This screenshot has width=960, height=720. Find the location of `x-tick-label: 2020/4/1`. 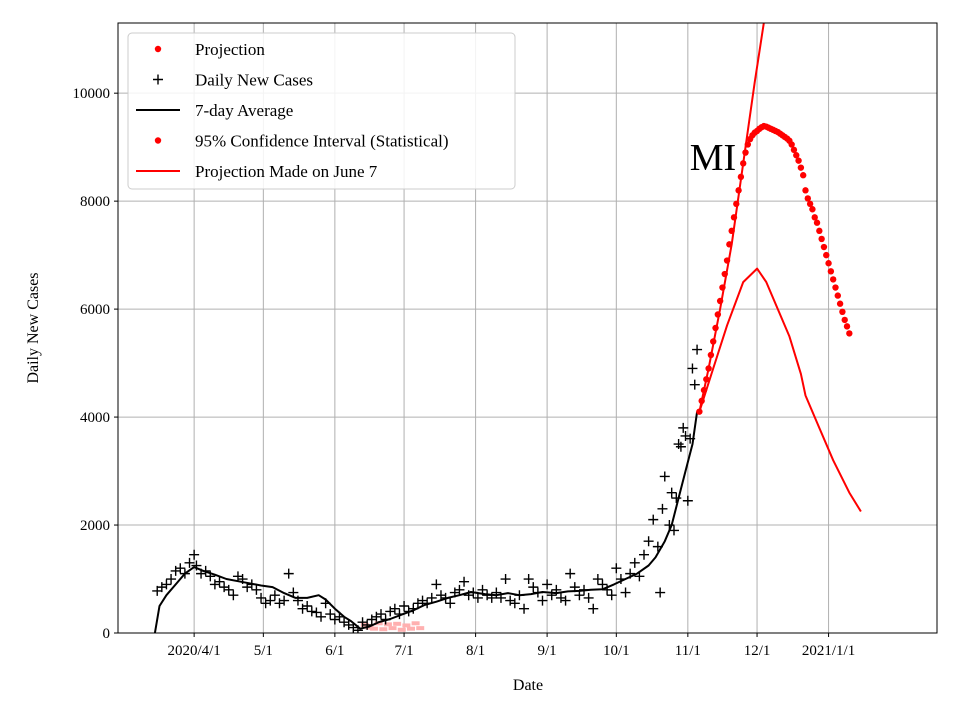

x-tick-label: 2020/4/1 is located at coordinates (193, 651).